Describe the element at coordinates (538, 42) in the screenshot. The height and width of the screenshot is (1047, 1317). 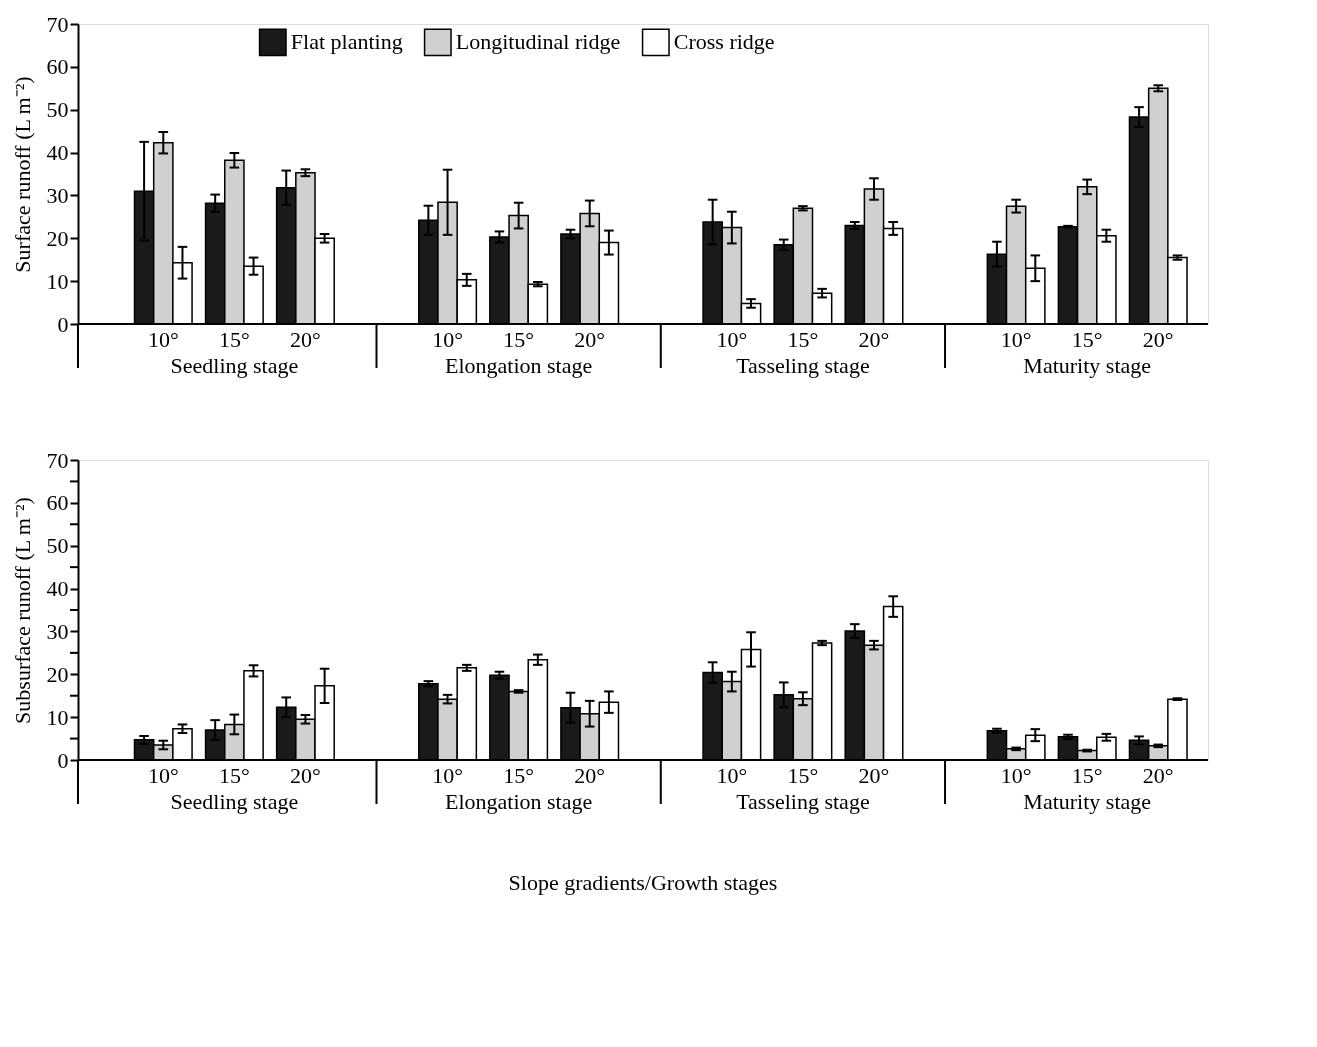
I see `legend-label: Longitudinal ridge` at that location.